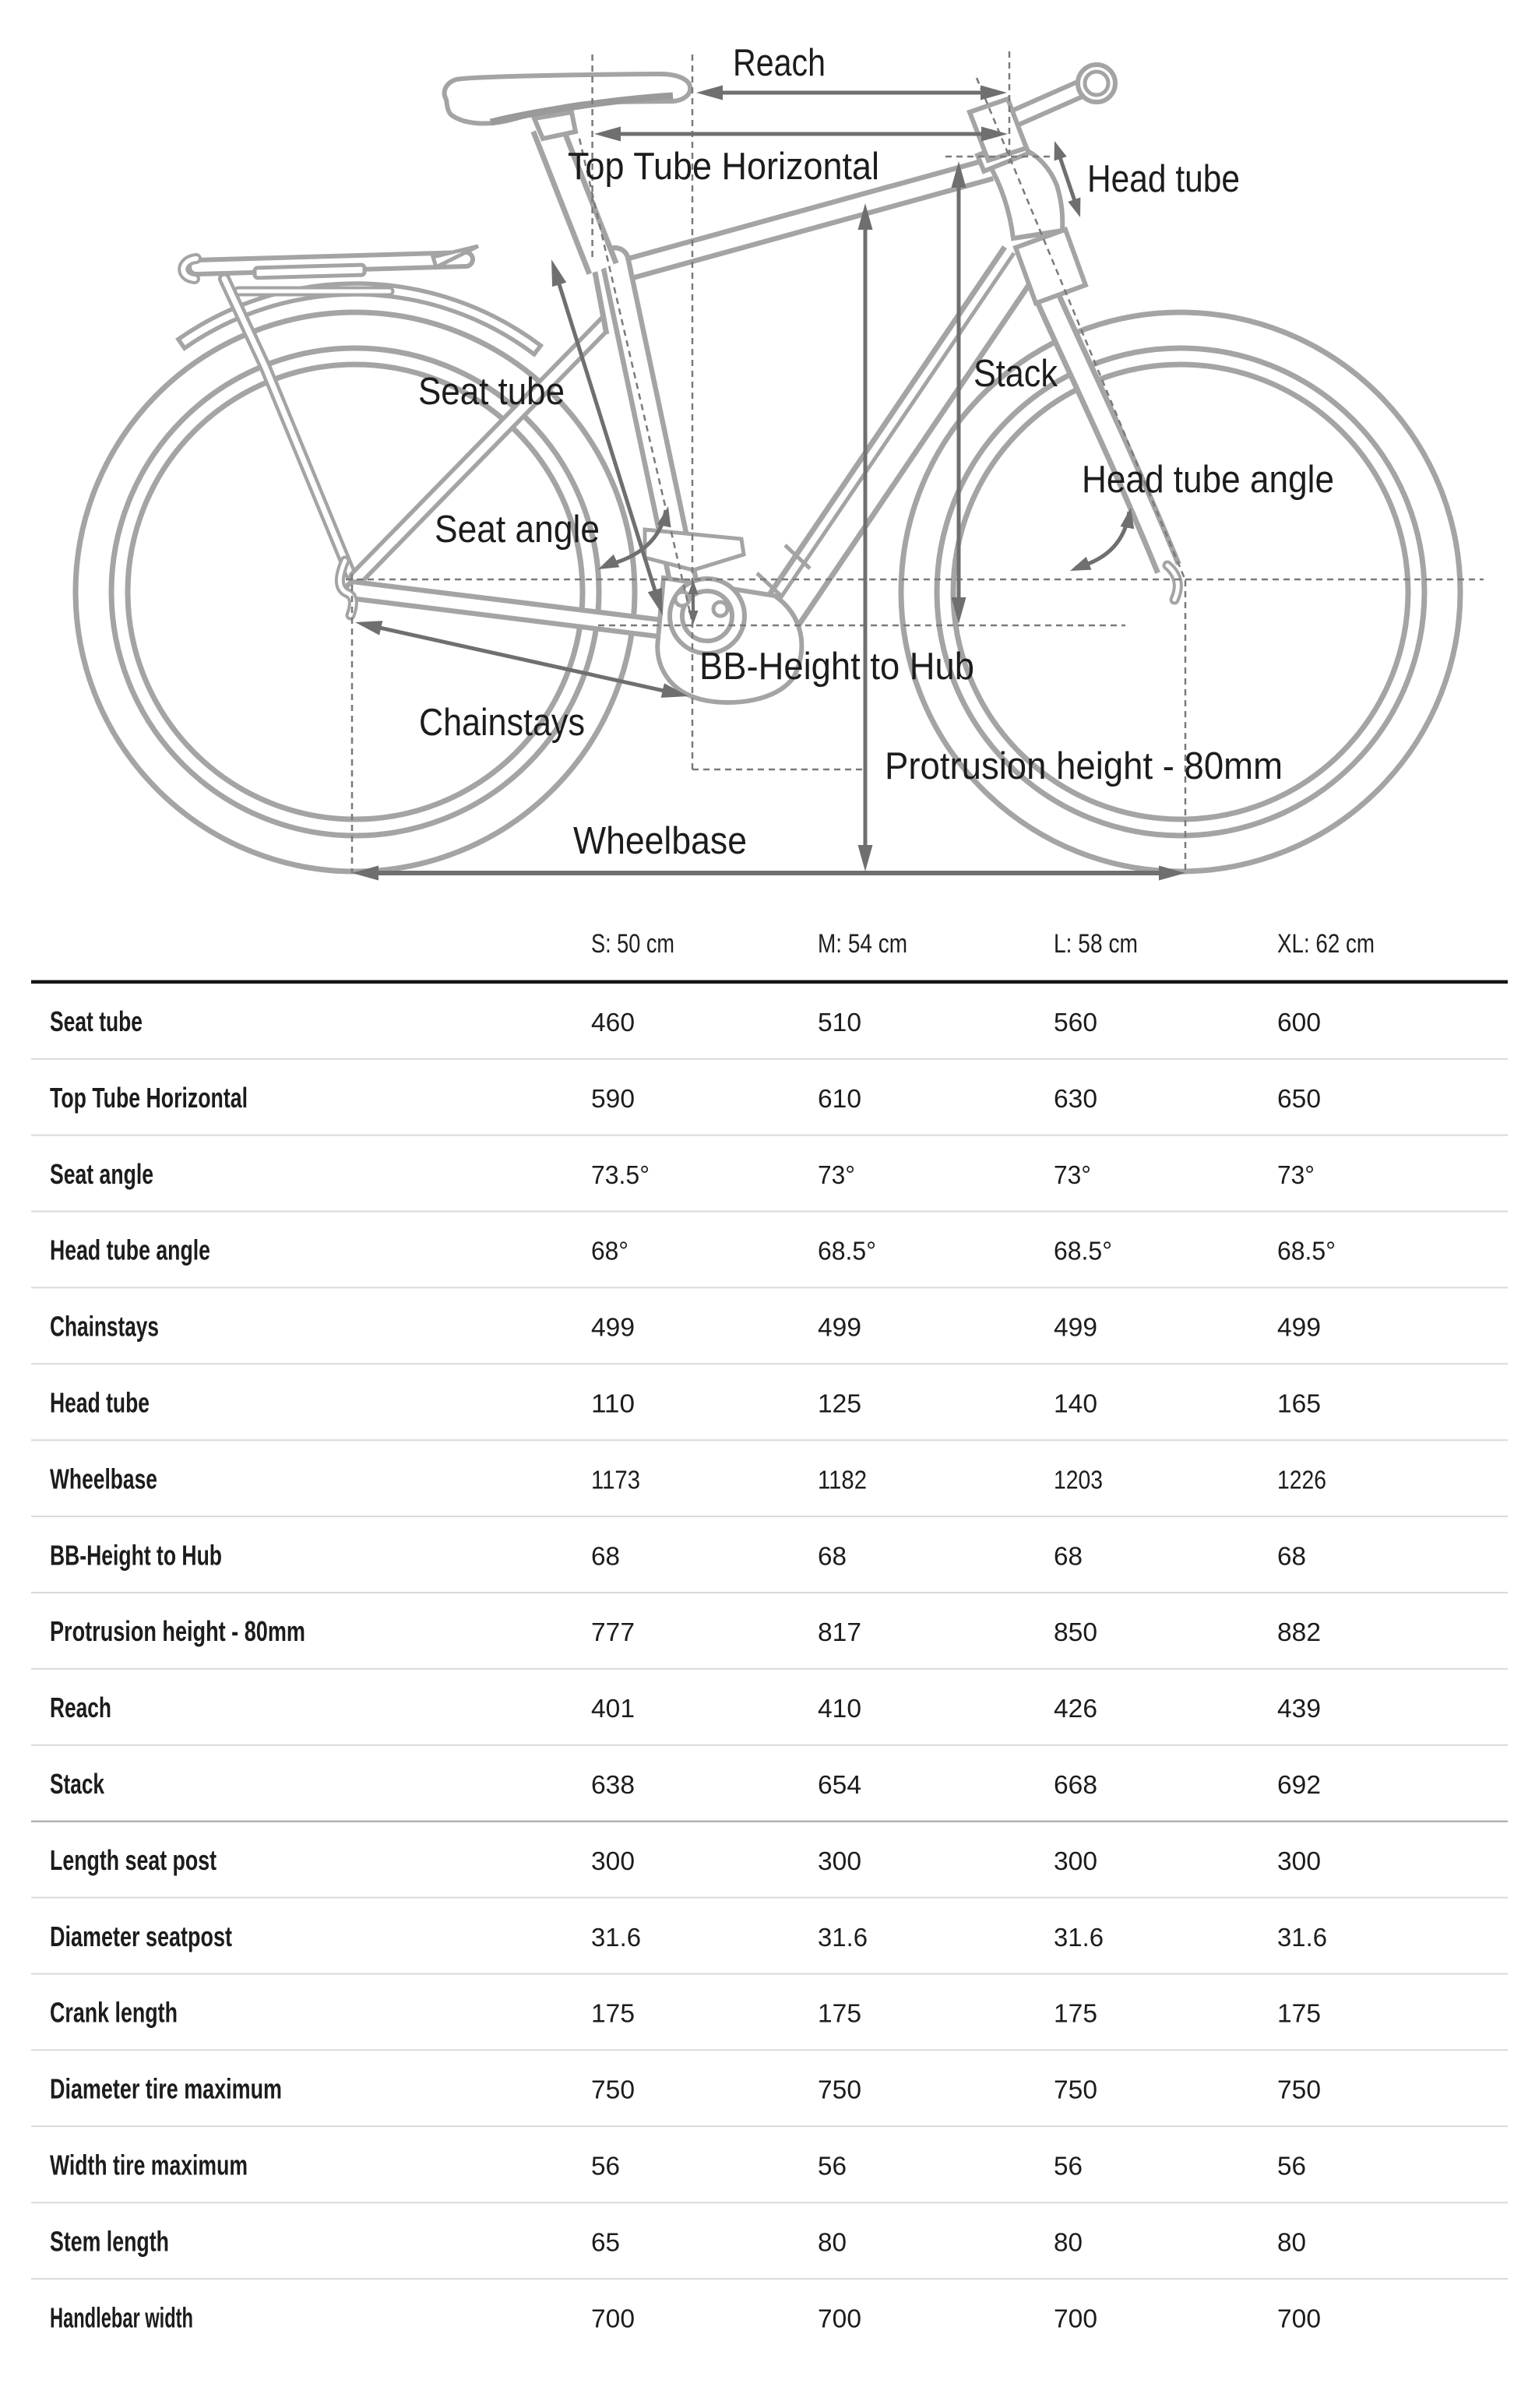 Image resolution: width=1528 pixels, height=2408 pixels. Describe the element at coordinates (1096, 944) in the screenshot. I see `svg-text: L: 58 cm` at that location.